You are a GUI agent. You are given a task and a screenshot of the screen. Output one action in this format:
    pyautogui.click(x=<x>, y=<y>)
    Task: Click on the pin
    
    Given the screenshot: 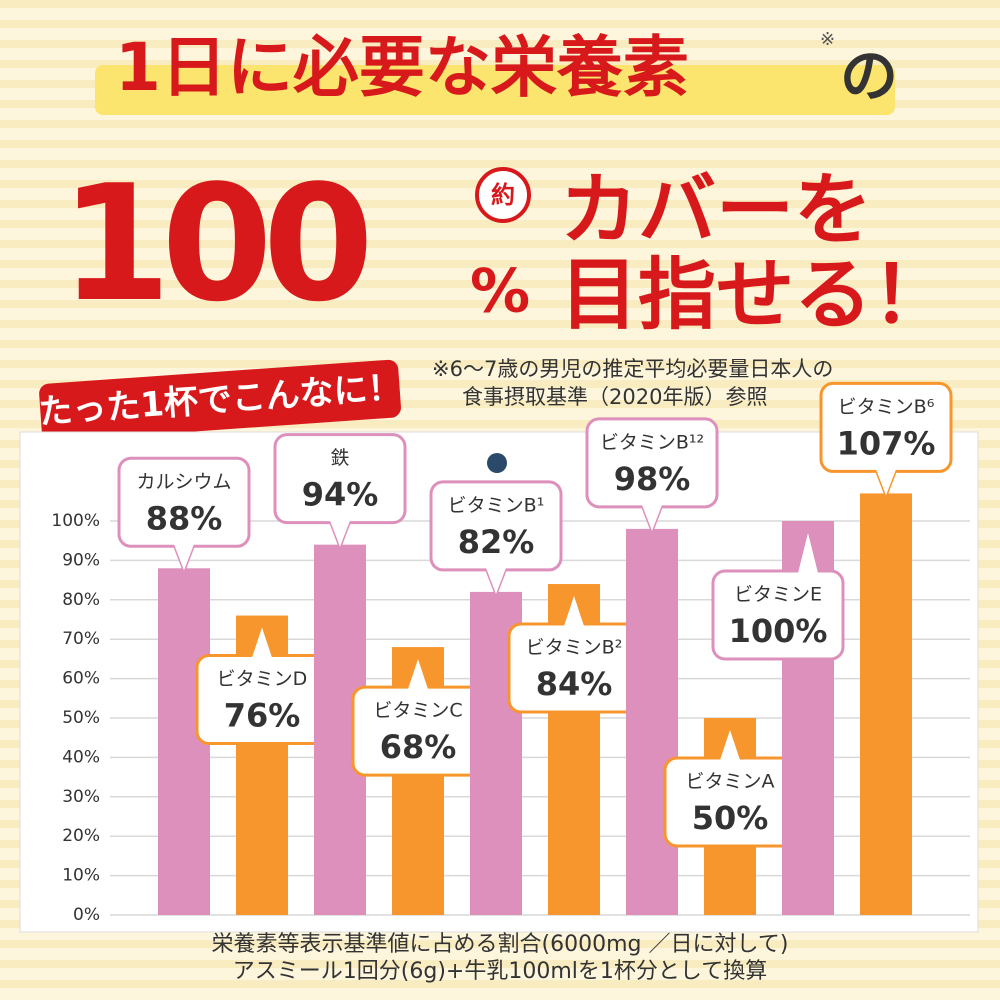 What is the action you would take?
    pyautogui.click(x=497, y=463)
    